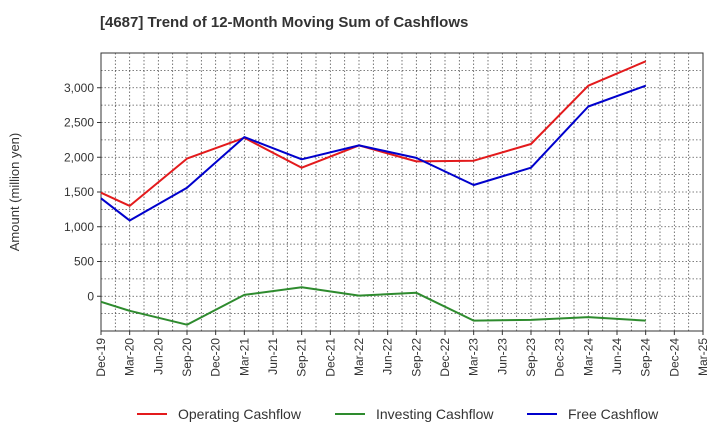  What do you see at coordinates (646, 357) in the screenshot?
I see `x-tick-label: Sep-24` at bounding box center [646, 357].